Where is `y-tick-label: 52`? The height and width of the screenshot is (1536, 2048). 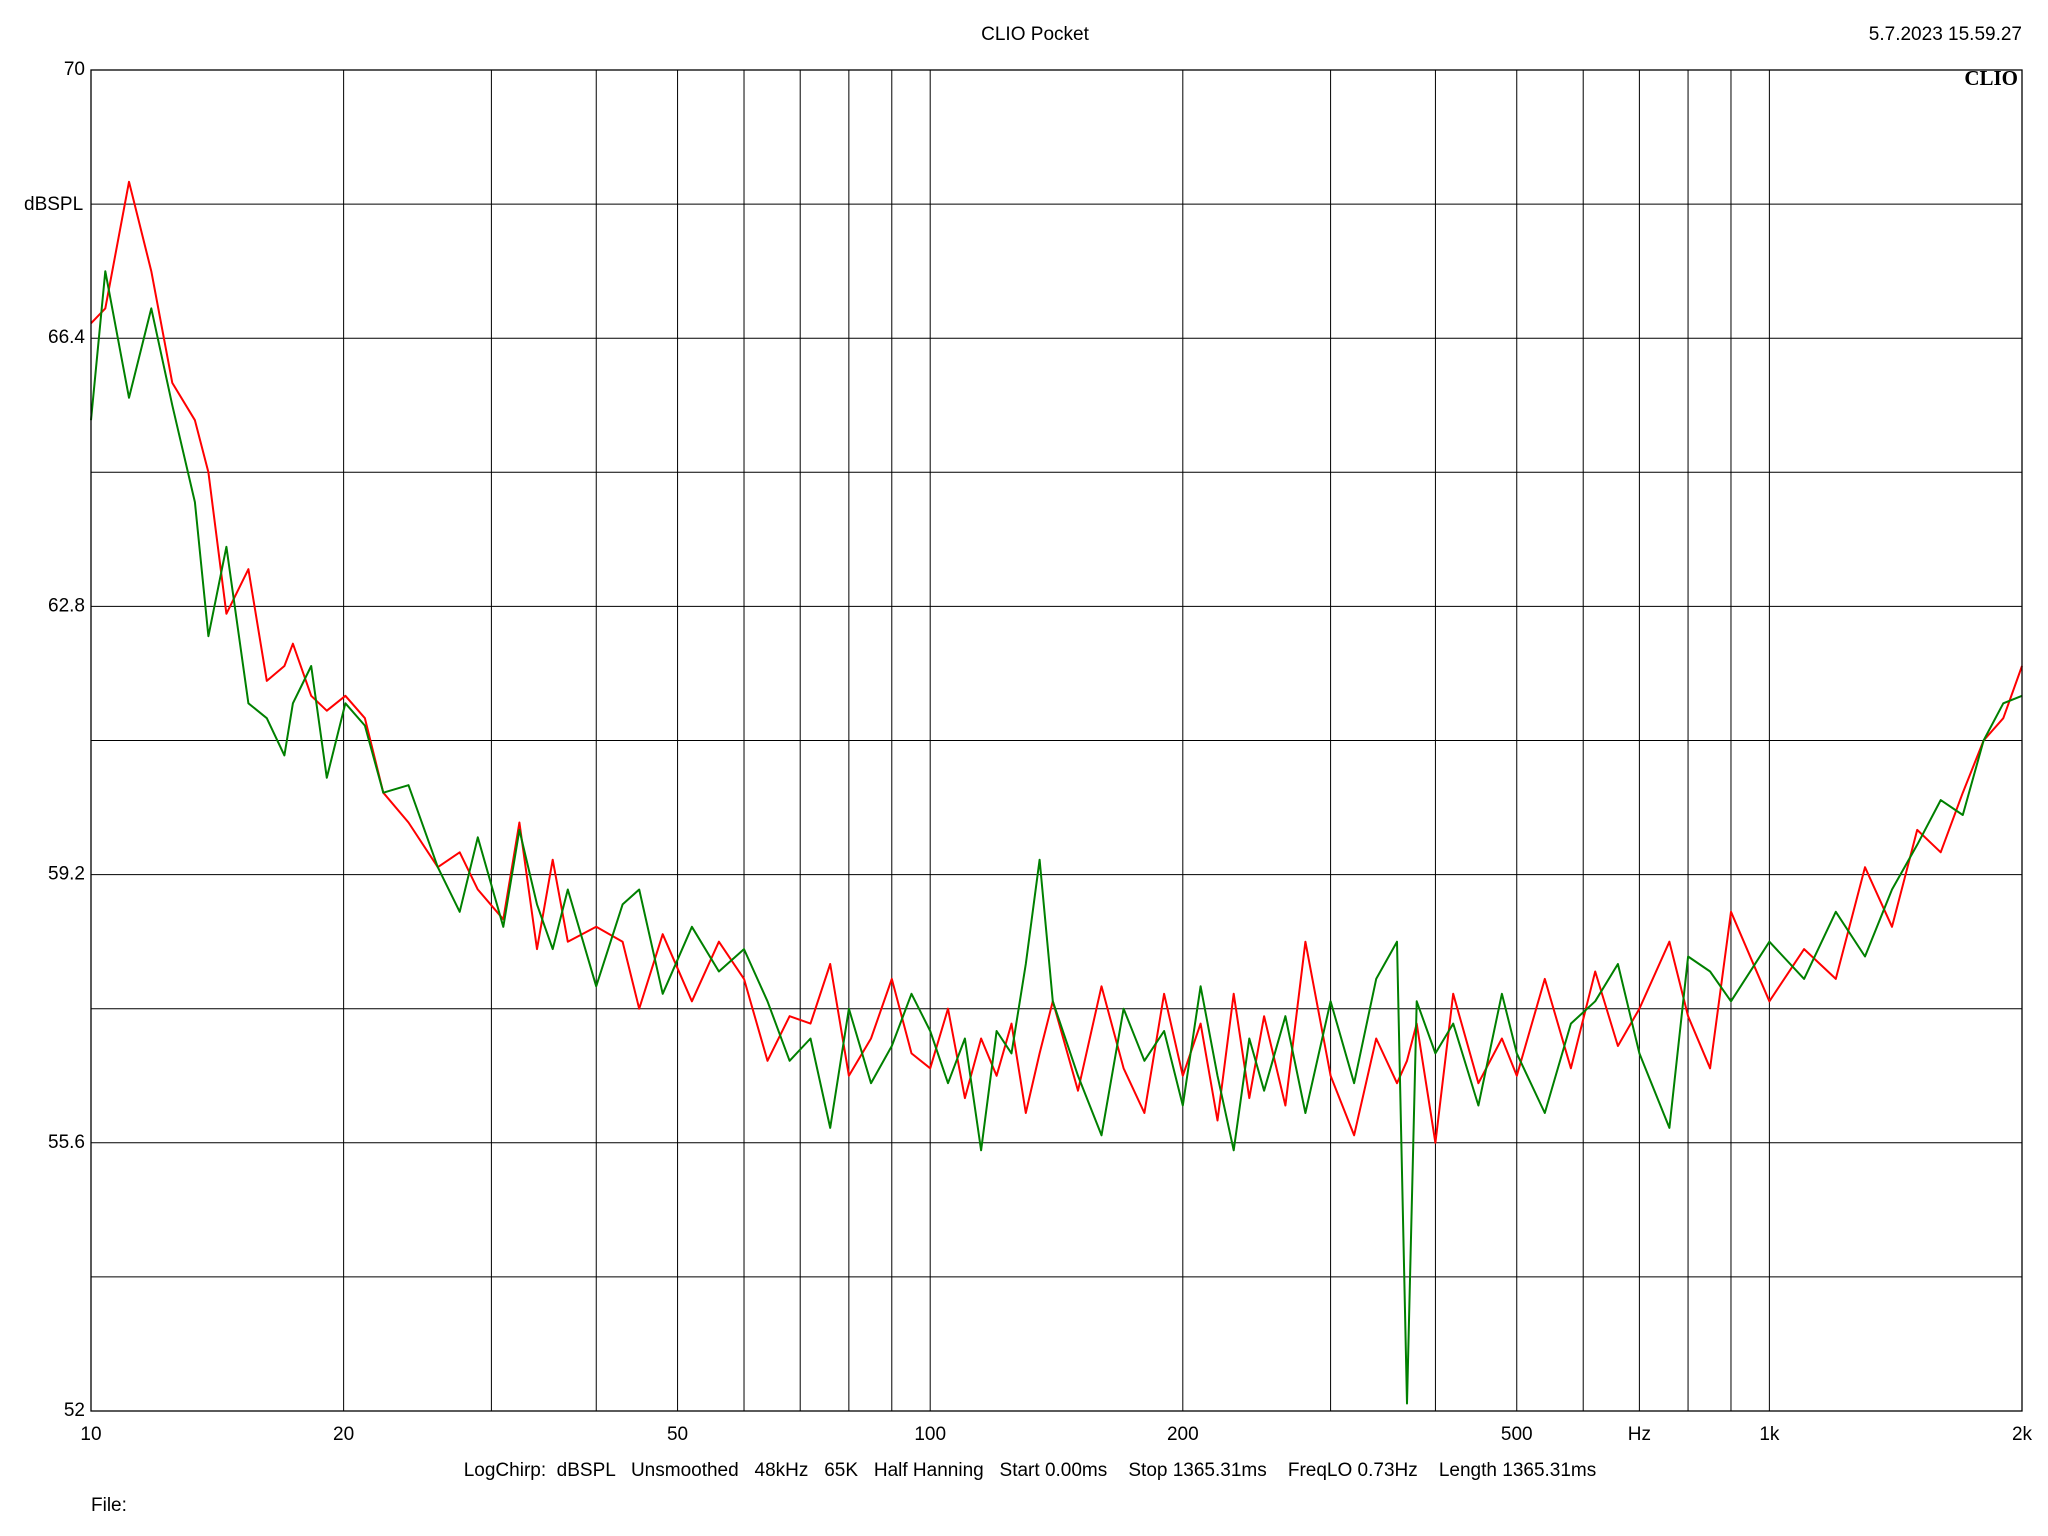 y-tick-label: 52 is located at coordinates (74, 1410).